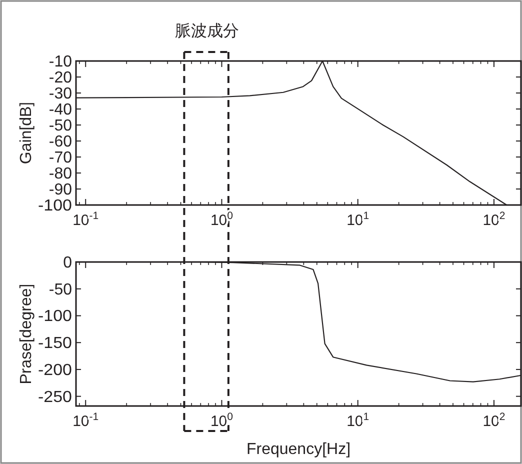  What do you see at coordinates (60, 94) in the screenshot?
I see `y-tick-label: -30` at bounding box center [60, 94].